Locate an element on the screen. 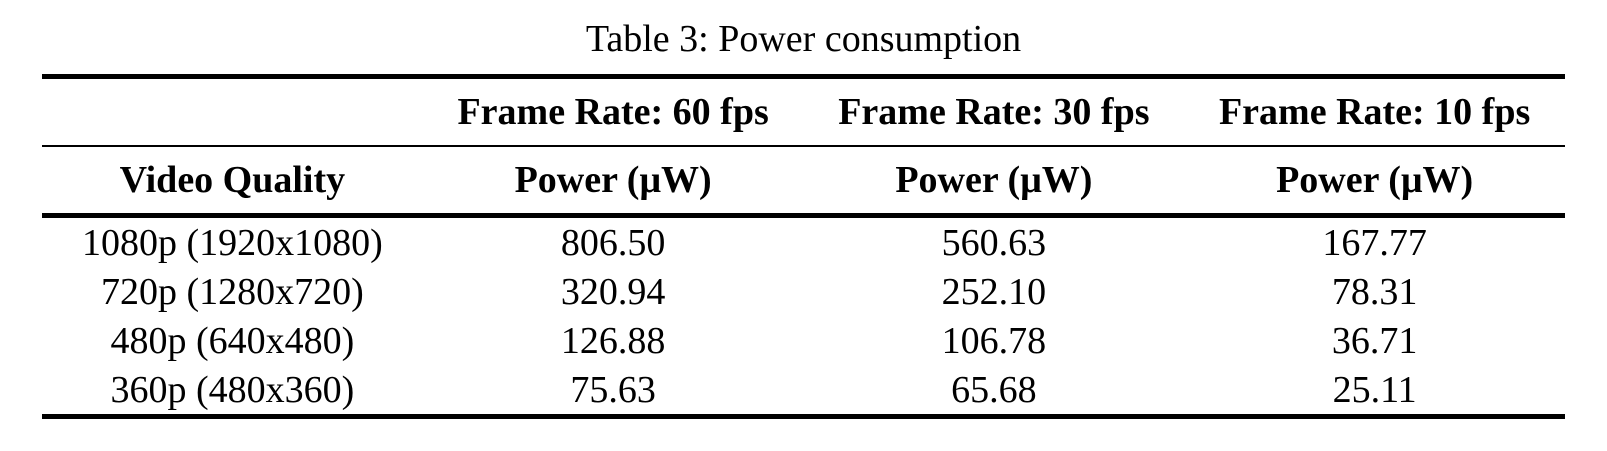  power-value-cell: 106.78 is located at coordinates (994, 340).